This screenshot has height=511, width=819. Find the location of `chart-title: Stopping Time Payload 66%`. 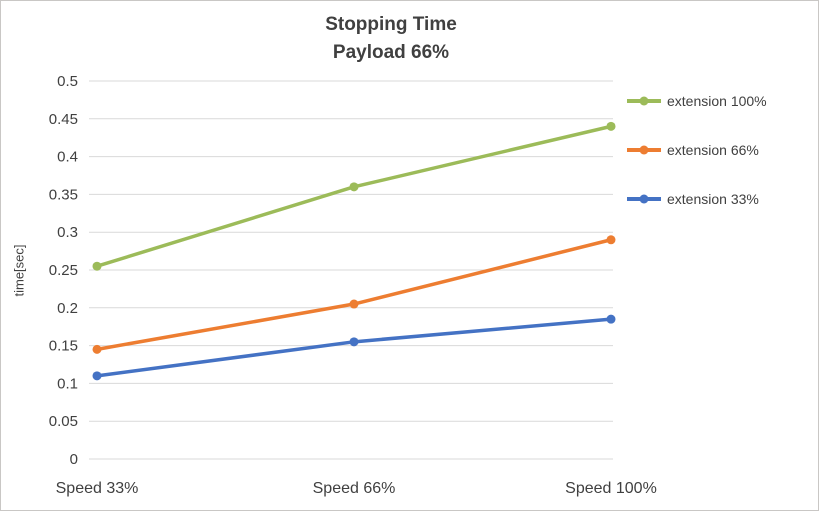

chart-title: Stopping Time Payload 66% is located at coordinates (391, 38).